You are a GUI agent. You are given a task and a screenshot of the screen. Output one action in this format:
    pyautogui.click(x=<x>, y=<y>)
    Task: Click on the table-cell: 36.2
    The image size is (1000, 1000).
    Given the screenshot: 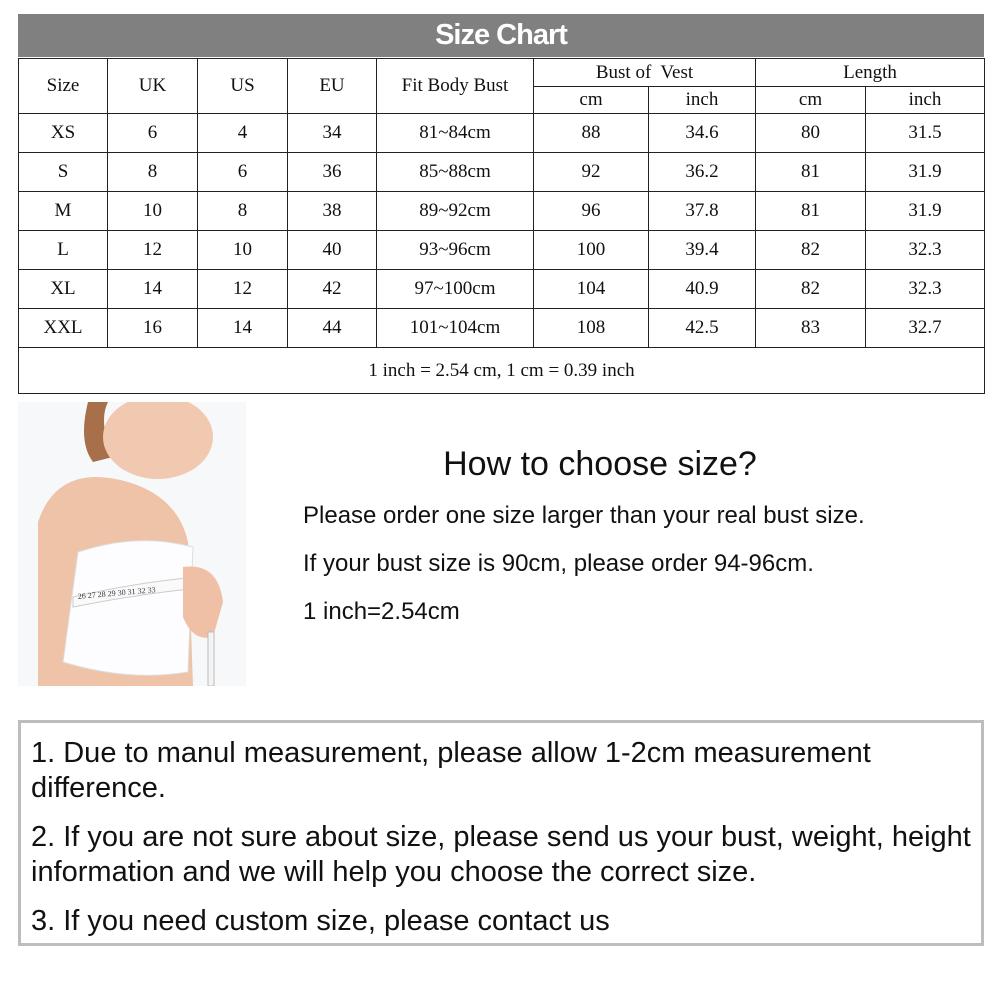 What is the action you would take?
    pyautogui.click(x=702, y=172)
    